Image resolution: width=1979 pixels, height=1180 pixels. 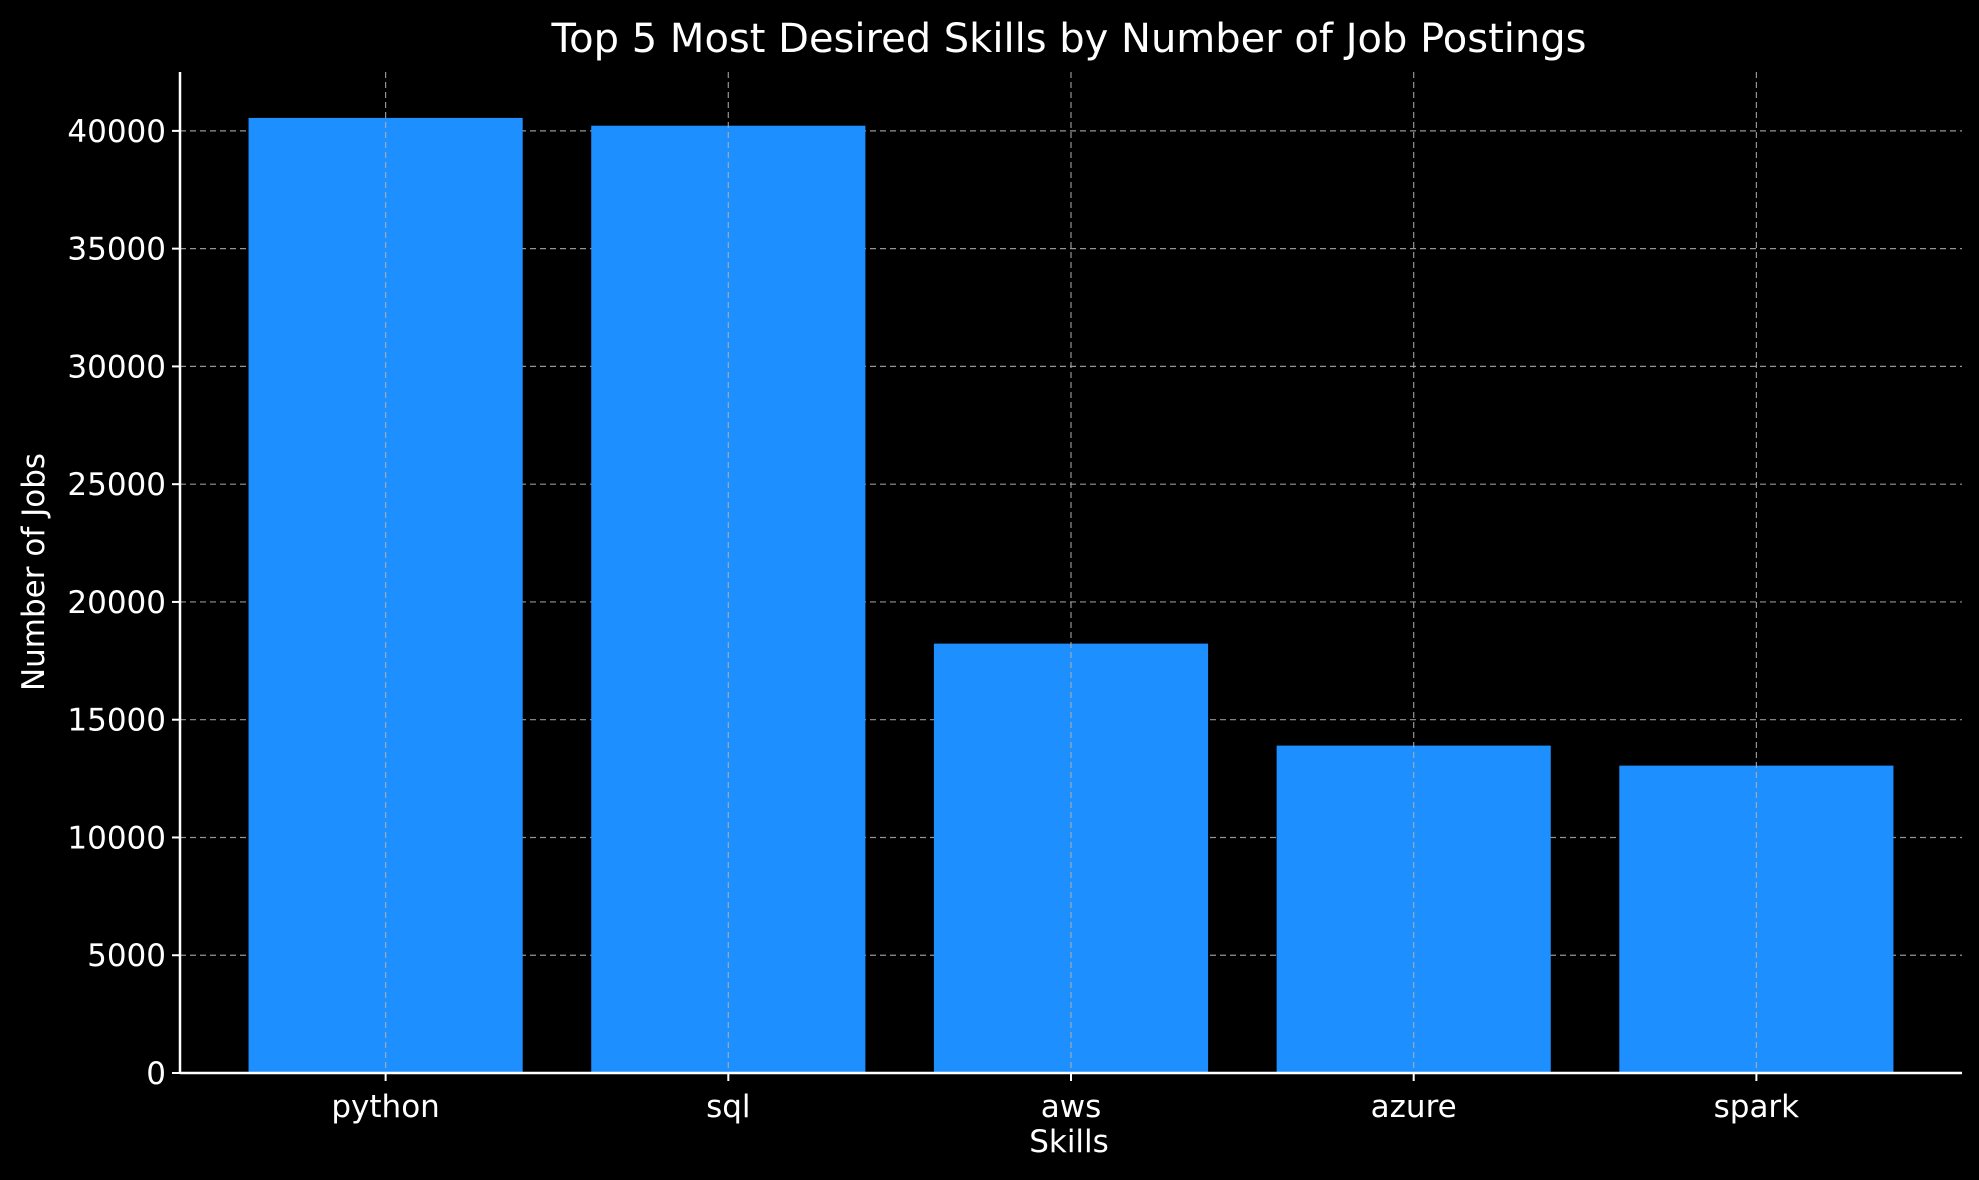 What do you see at coordinates (34, 572) in the screenshot?
I see `y-axis-label: Number of Jobs` at bounding box center [34, 572].